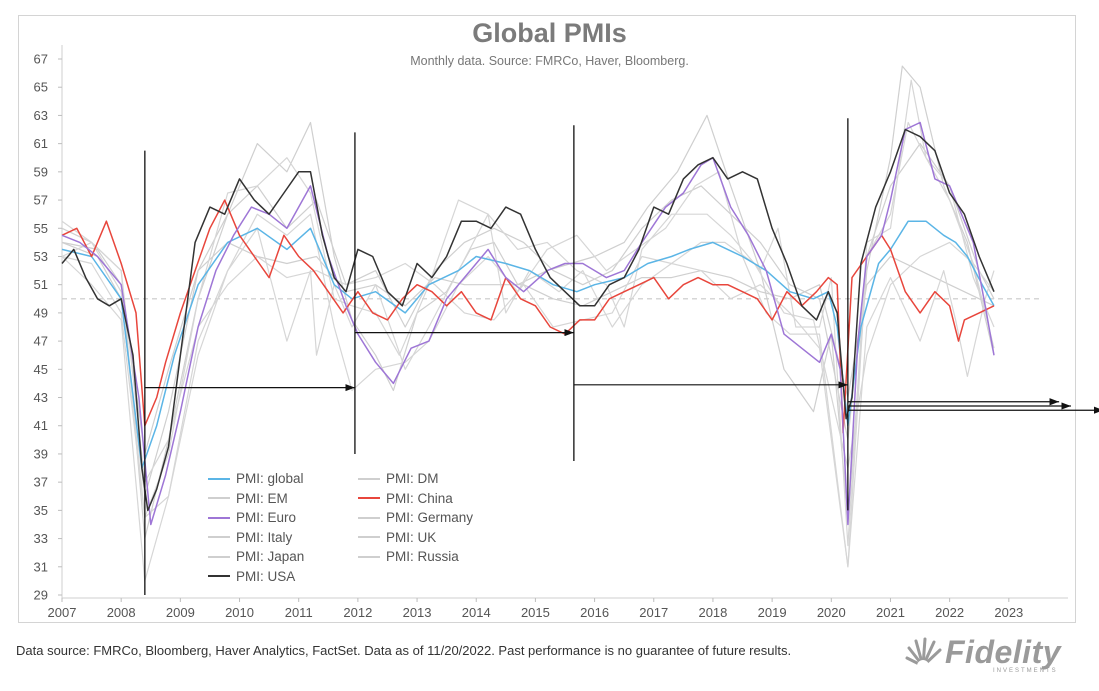 The height and width of the screenshot is (691, 1099). I want to click on y-tick-label: 61, so click(41, 143).